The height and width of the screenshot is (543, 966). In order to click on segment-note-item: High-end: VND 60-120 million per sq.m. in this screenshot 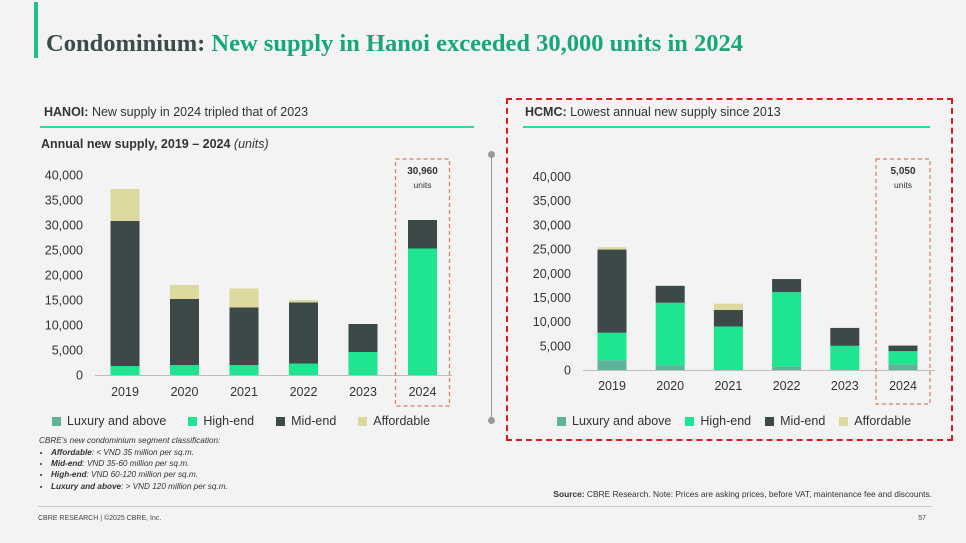, I will do `click(139, 474)`.